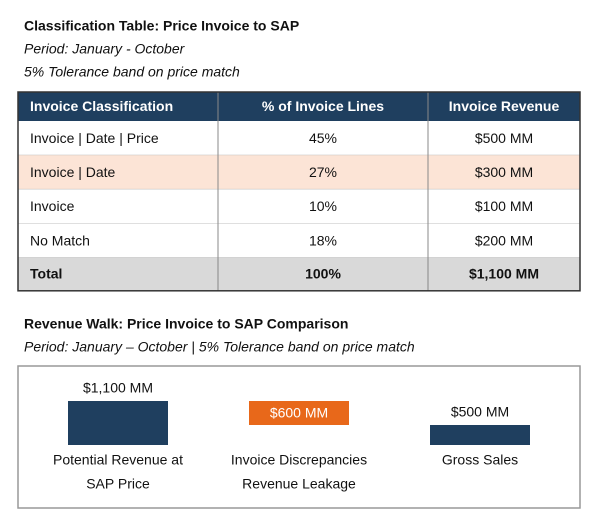  I want to click on table-subtitle: 5% Tolerance band on price match, so click(132, 72).